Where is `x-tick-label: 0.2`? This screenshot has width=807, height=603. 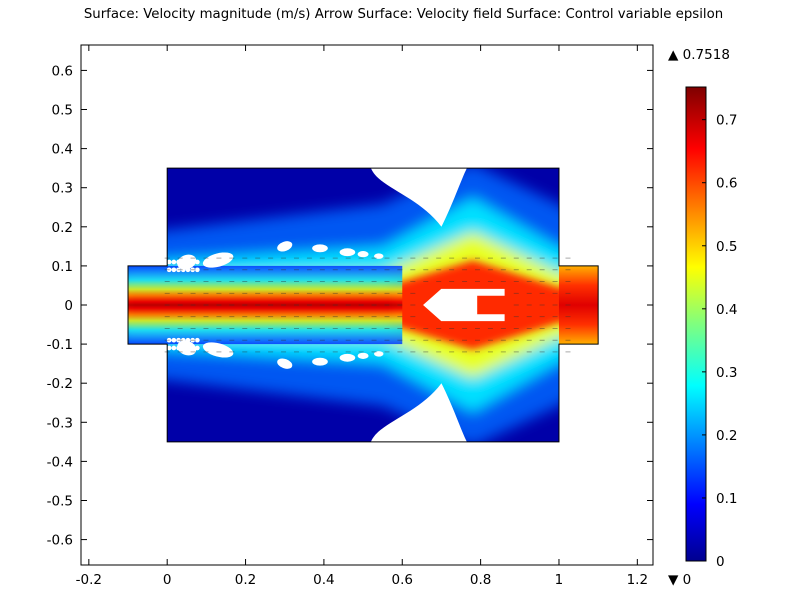
x-tick-label: 0.2 is located at coordinates (245, 580).